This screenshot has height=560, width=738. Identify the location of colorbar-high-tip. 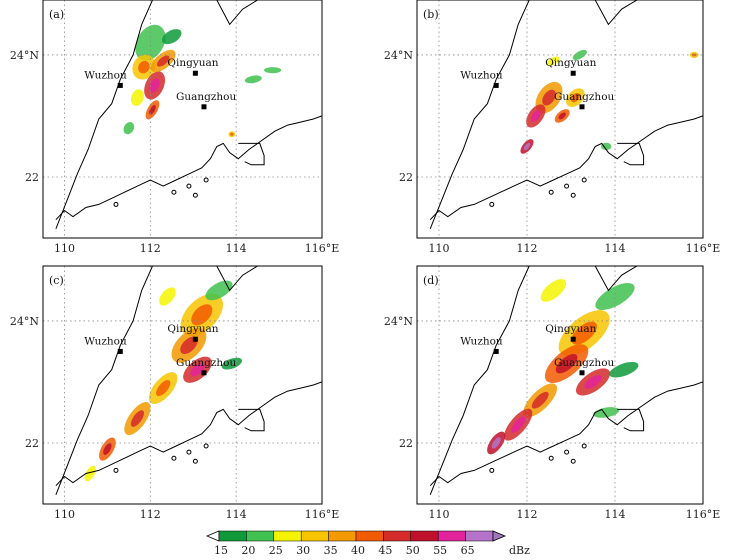
(499, 536).